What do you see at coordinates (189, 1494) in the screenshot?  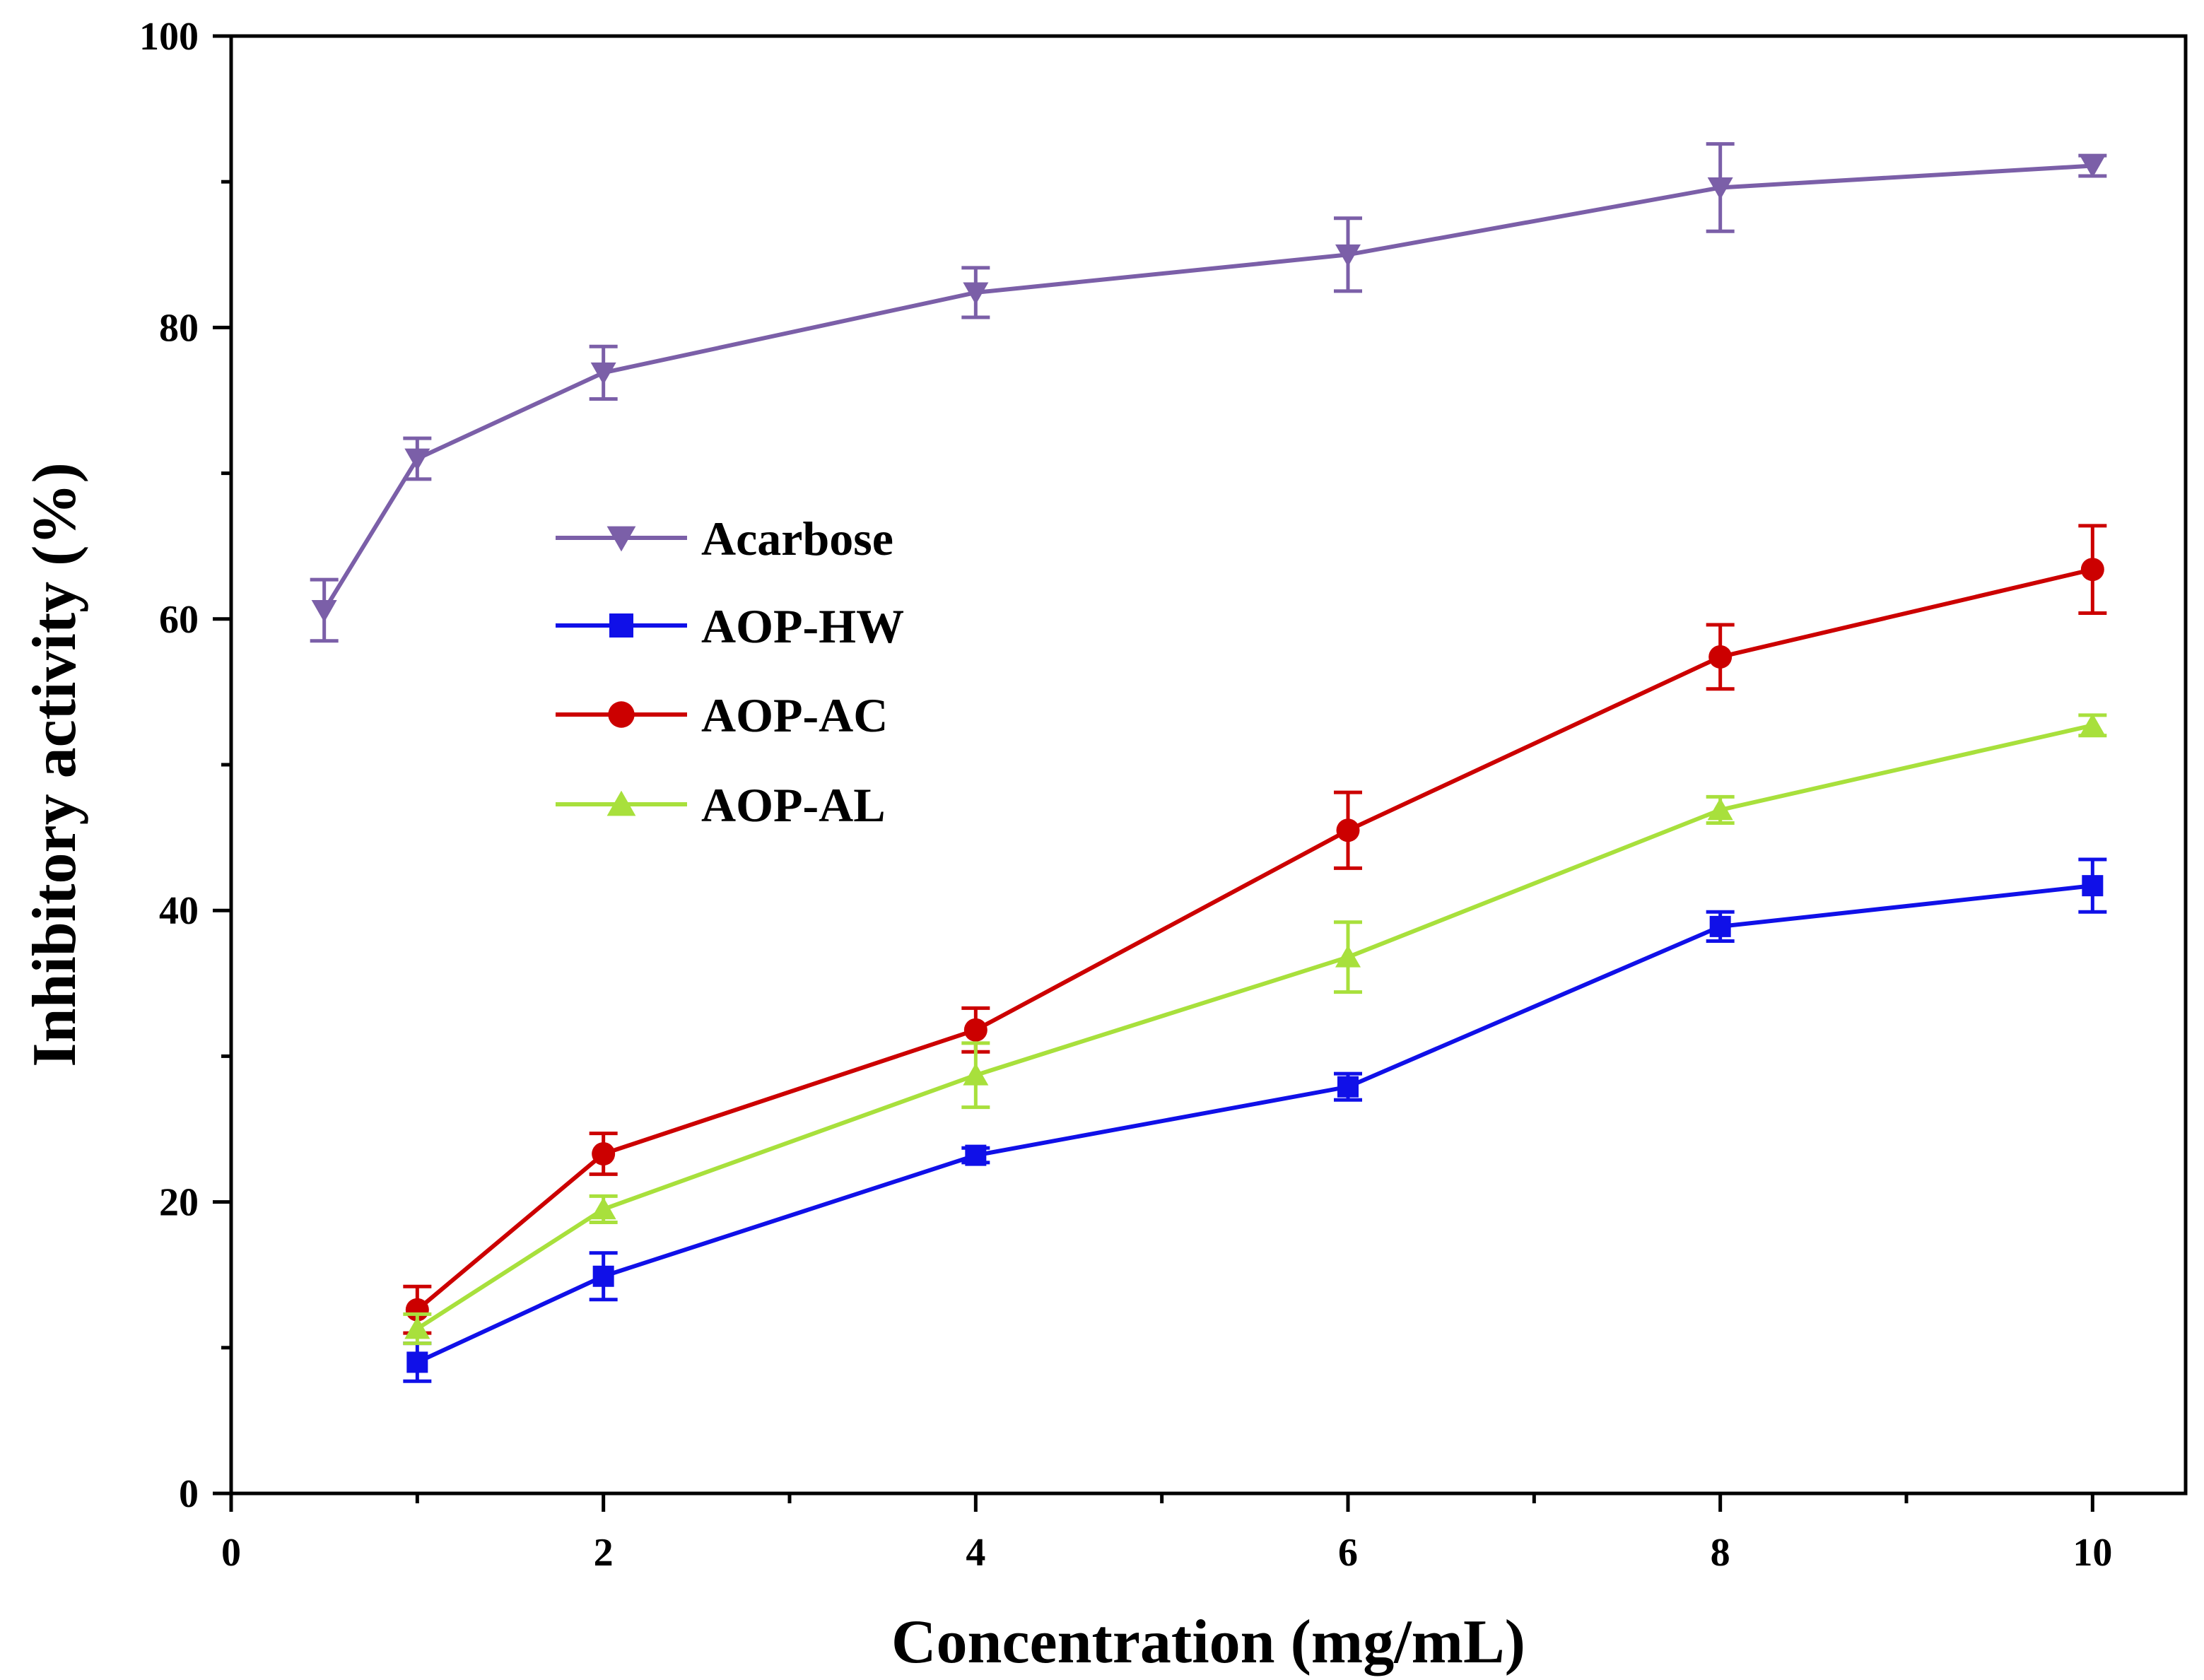 I see `y-tick-label: 0` at bounding box center [189, 1494].